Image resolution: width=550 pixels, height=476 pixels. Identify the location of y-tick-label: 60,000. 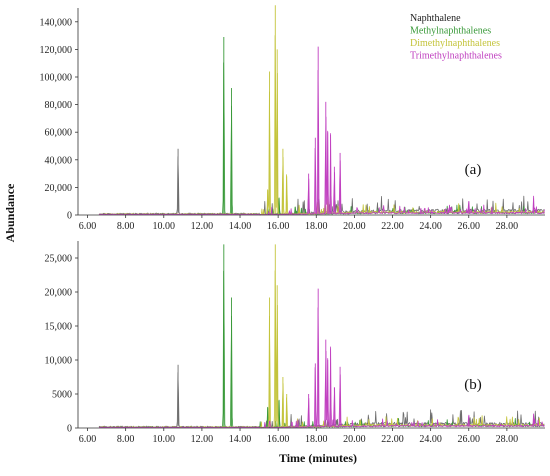
(59, 133).